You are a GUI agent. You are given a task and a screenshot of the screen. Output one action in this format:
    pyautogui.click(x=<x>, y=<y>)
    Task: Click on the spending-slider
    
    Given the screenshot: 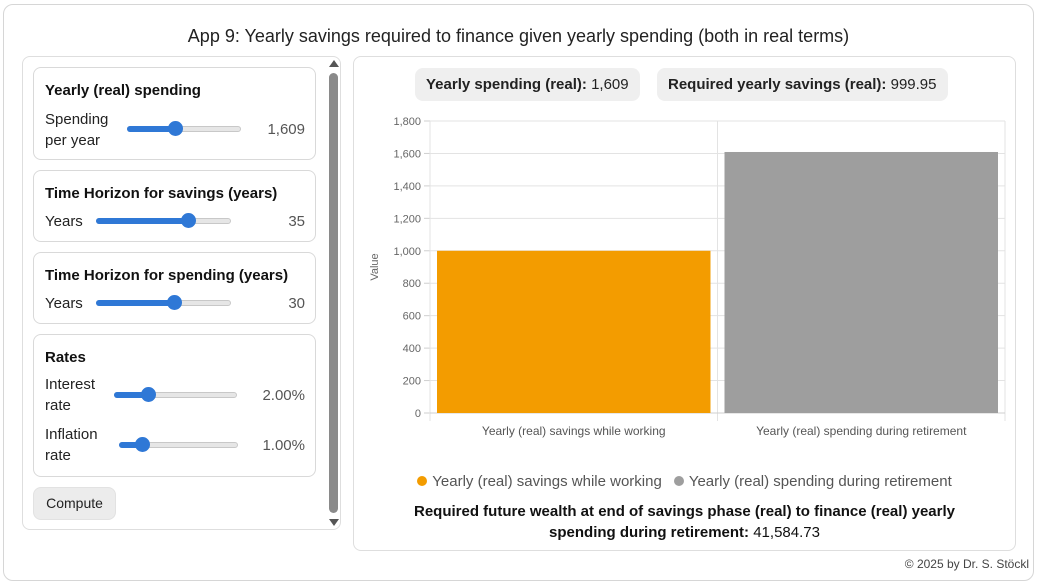 What is the action you would take?
    pyautogui.click(x=184, y=129)
    